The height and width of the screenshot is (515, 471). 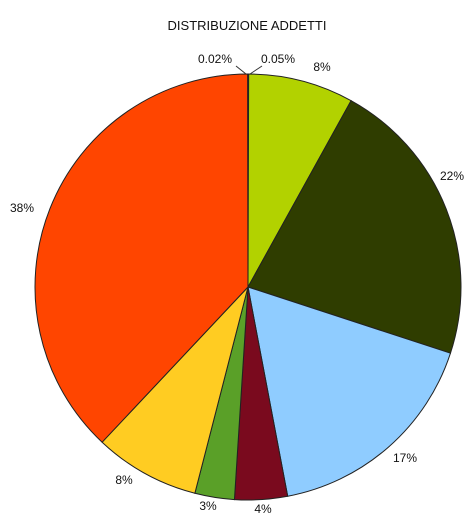 I want to click on slice-label-1: 8%, so click(x=322, y=67).